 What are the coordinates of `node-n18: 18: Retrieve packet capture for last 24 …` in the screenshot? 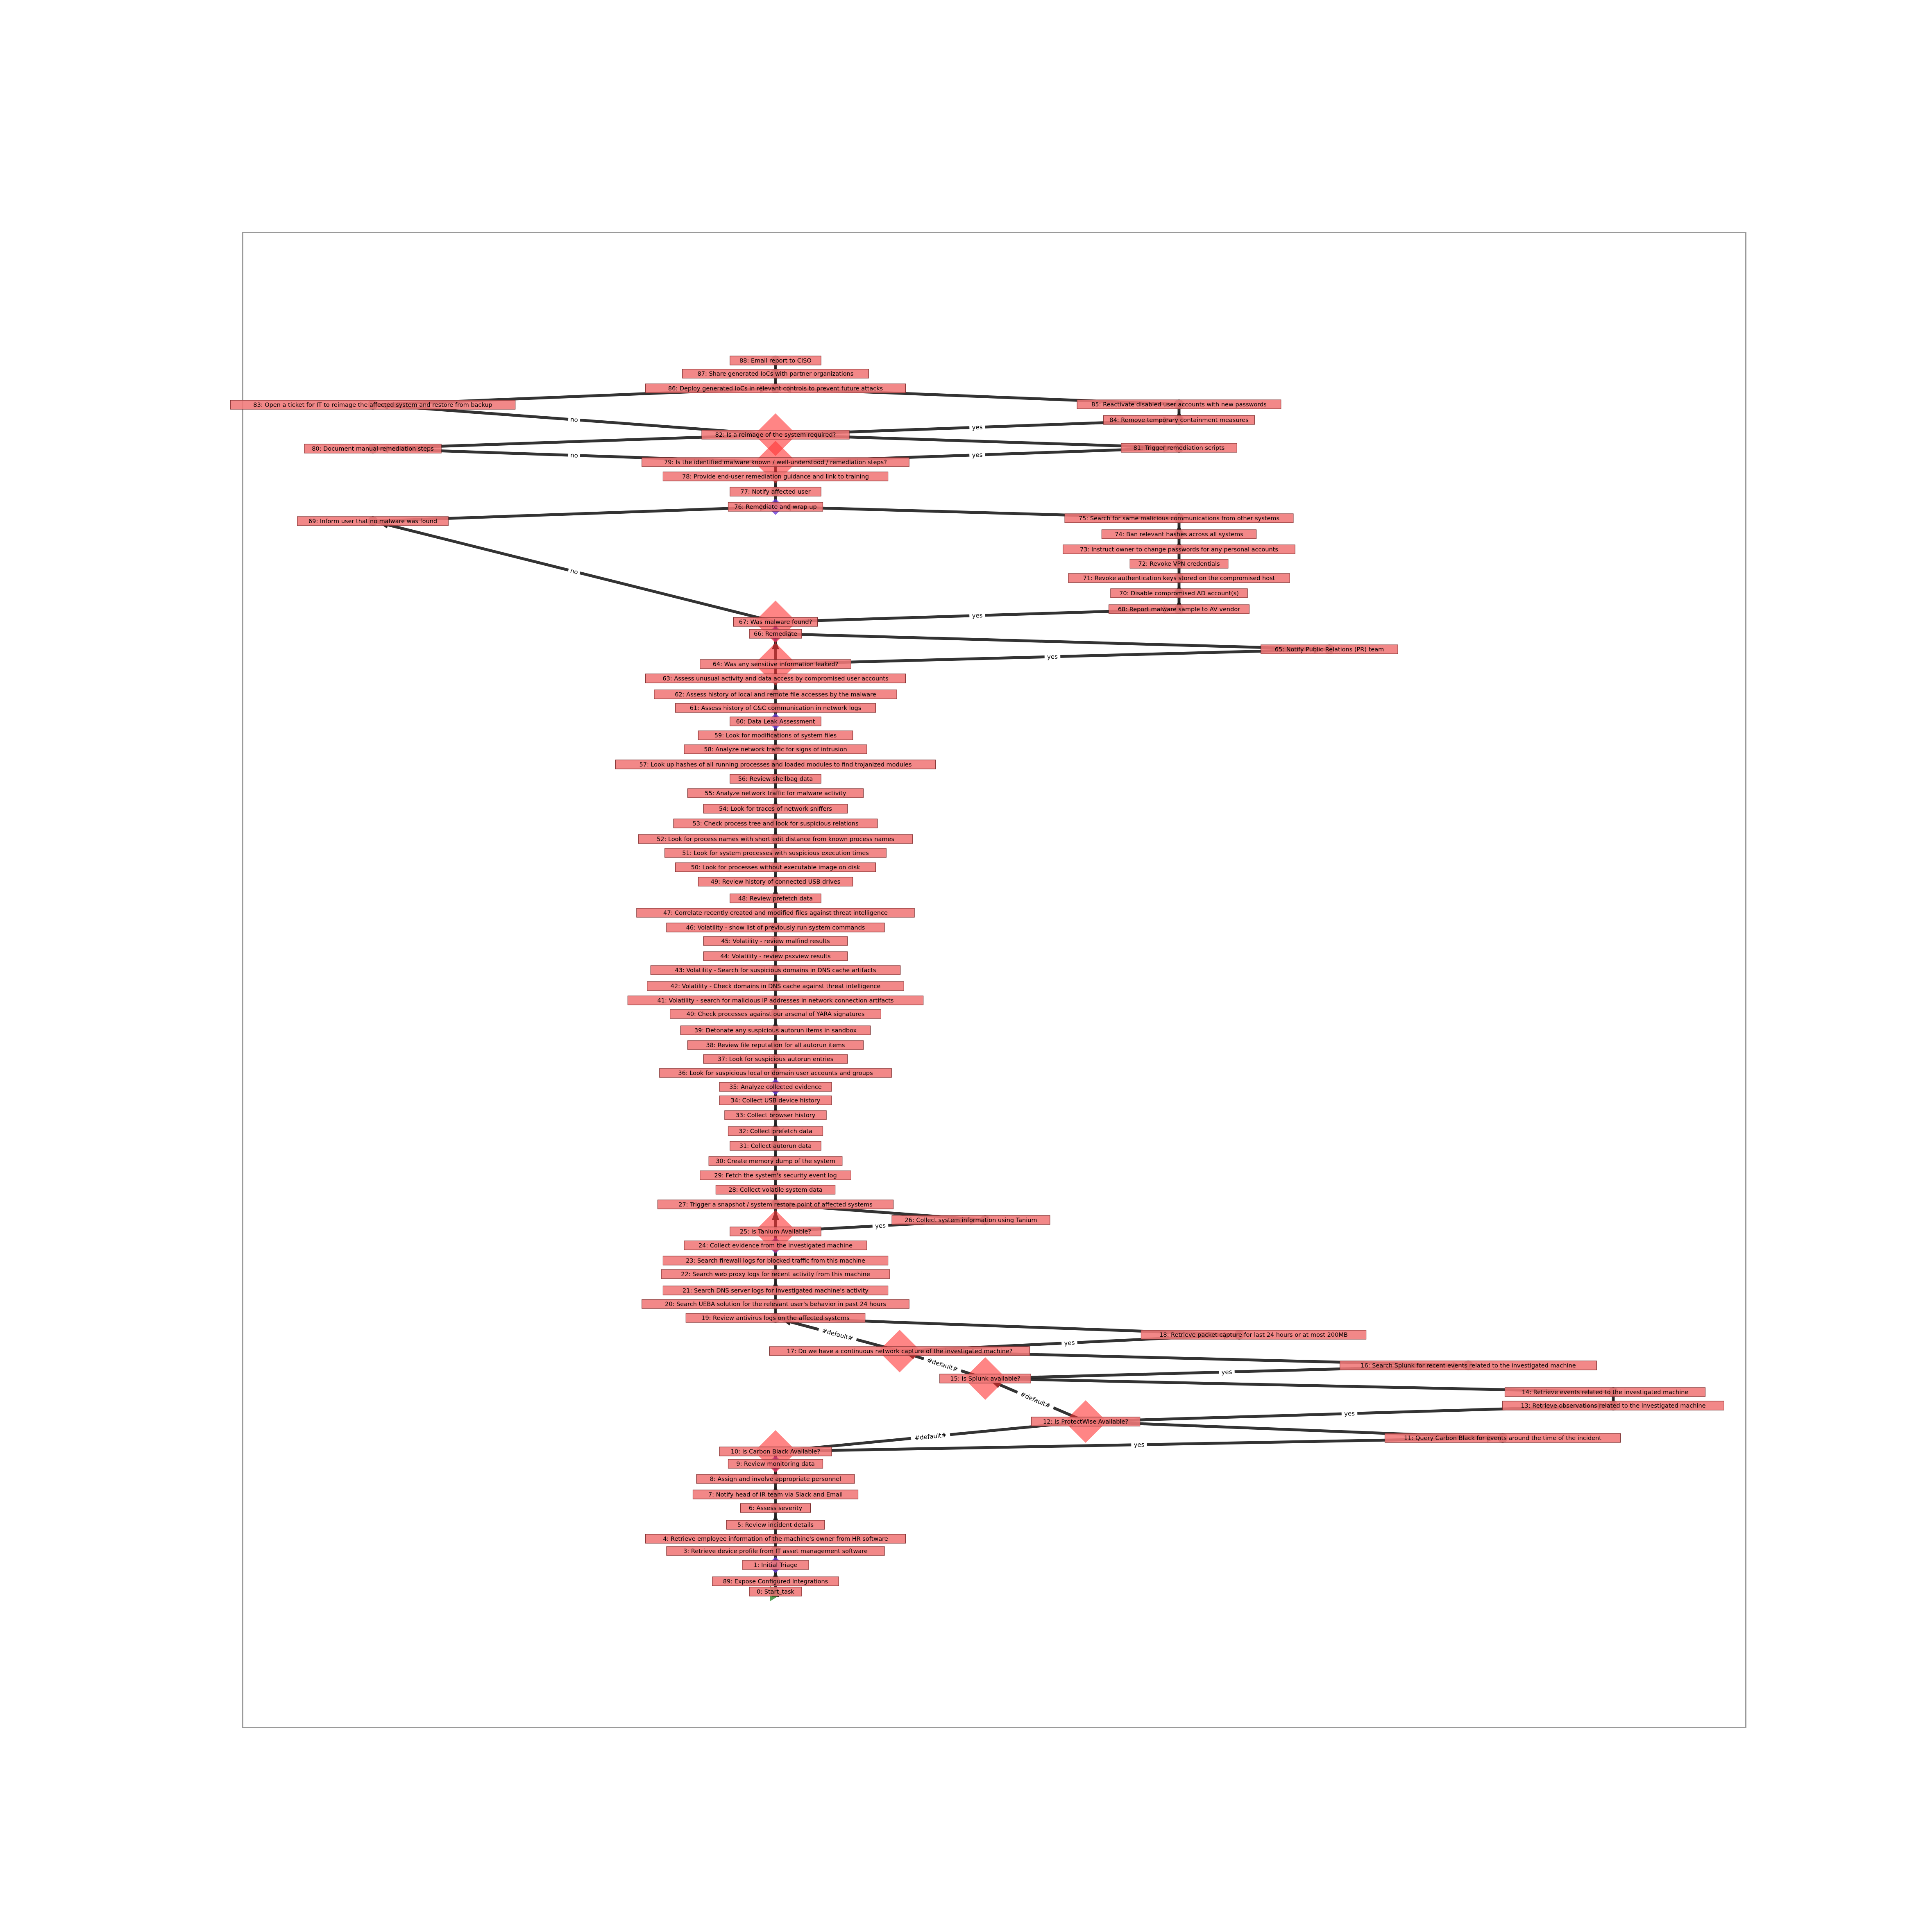 It's located at (1254, 1335).